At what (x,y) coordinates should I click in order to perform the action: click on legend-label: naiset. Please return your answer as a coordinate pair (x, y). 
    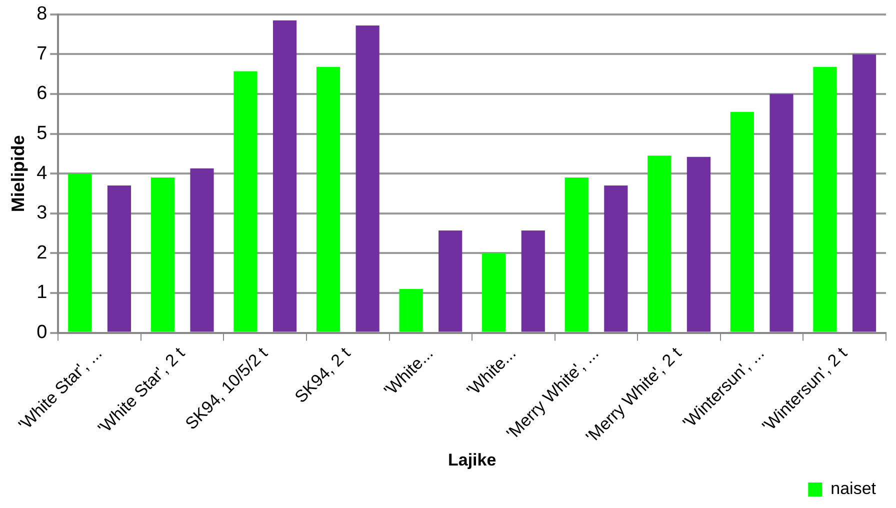
    Looking at the image, I should click on (853, 488).